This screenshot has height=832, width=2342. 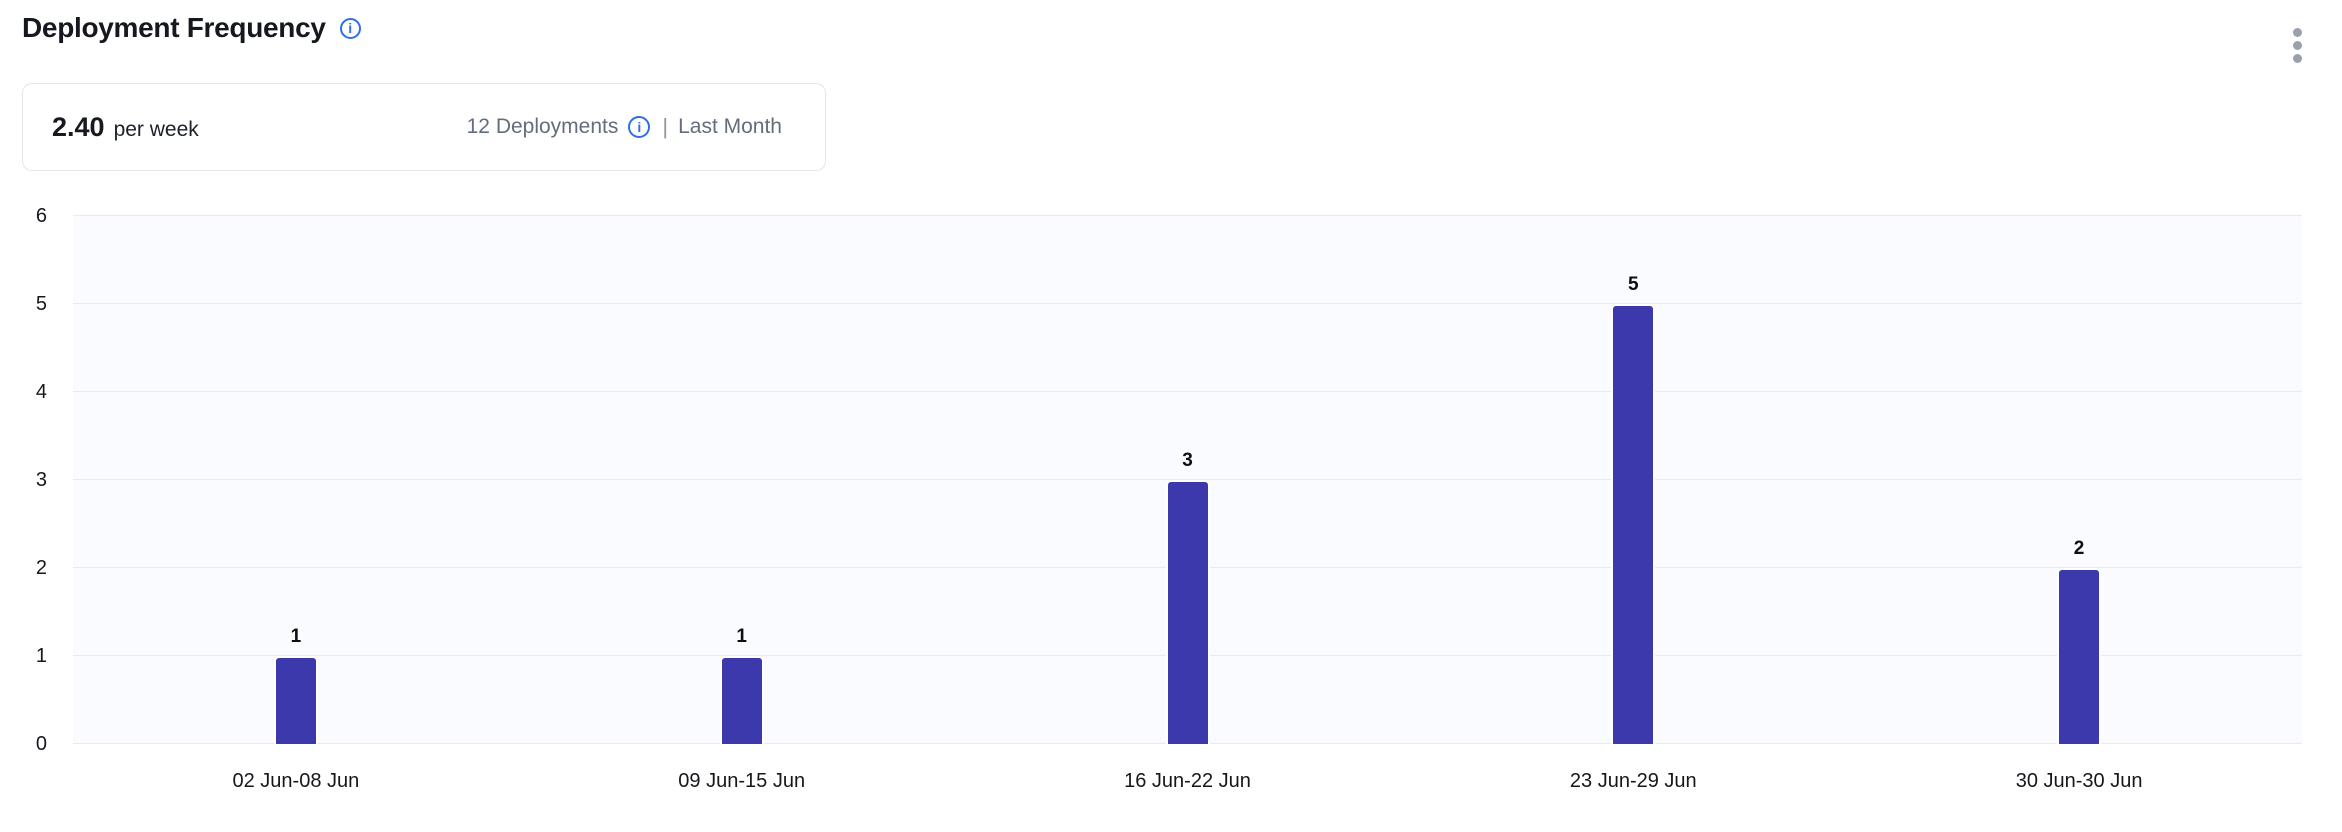 I want to click on metric-value: 2.40, so click(x=78, y=126).